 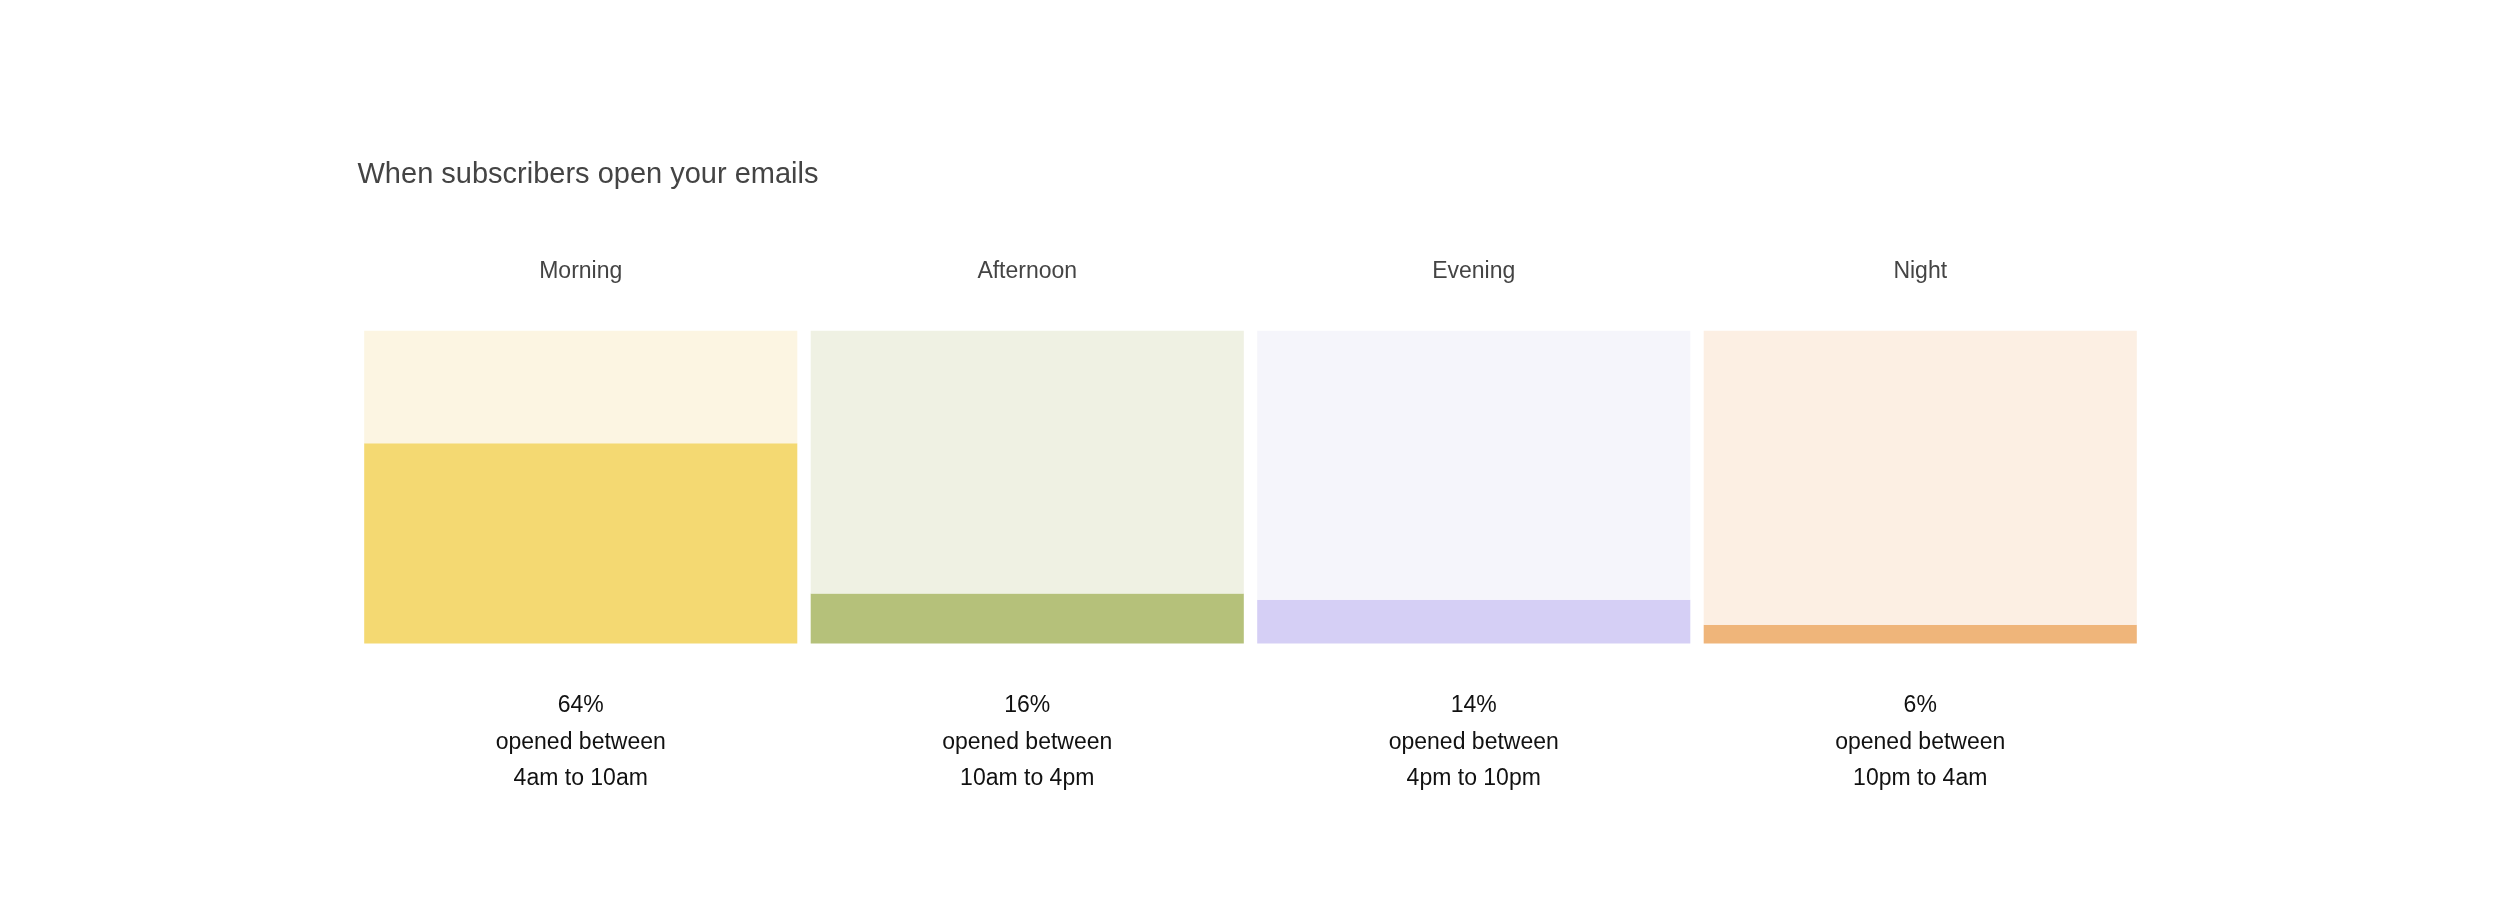 I want to click on x-tick-label: Night, so click(x=1920, y=269).